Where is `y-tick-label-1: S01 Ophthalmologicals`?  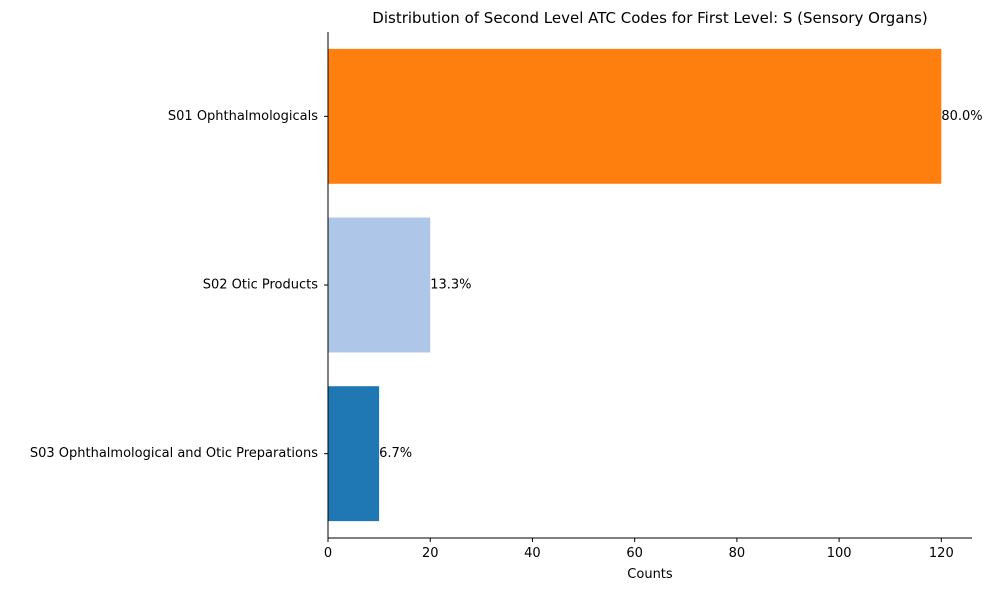 y-tick-label-1: S01 Ophthalmologicals is located at coordinates (243, 116).